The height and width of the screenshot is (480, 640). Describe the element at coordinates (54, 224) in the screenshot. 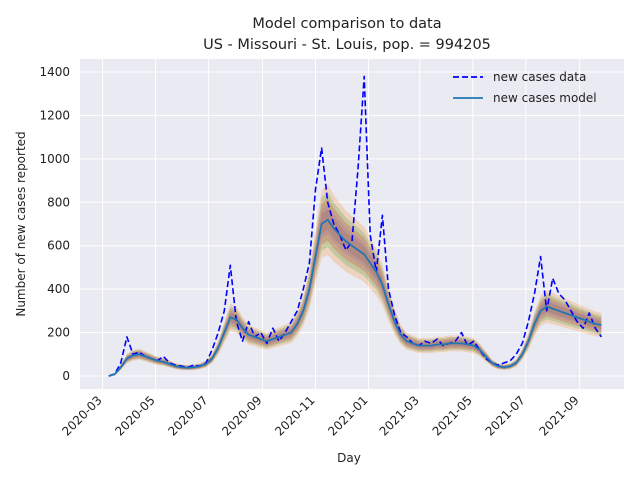

I see `y-tick-labels: 0 200 400 600 800 1000 1200 1400` at that location.